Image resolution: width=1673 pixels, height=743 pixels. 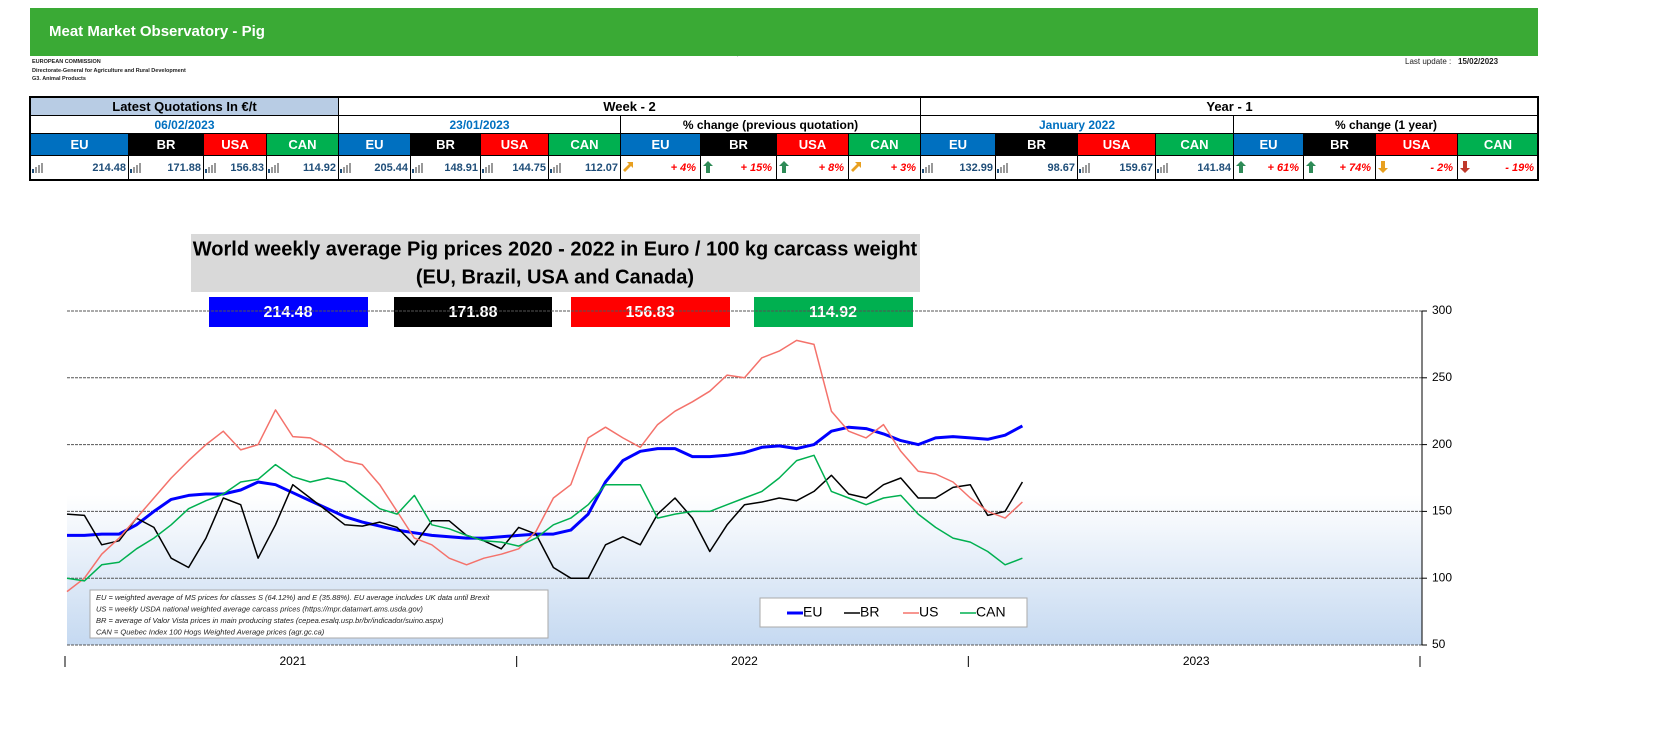 What do you see at coordinates (529, 168) in the screenshot?
I see `value-cell-text: 144.75` at bounding box center [529, 168].